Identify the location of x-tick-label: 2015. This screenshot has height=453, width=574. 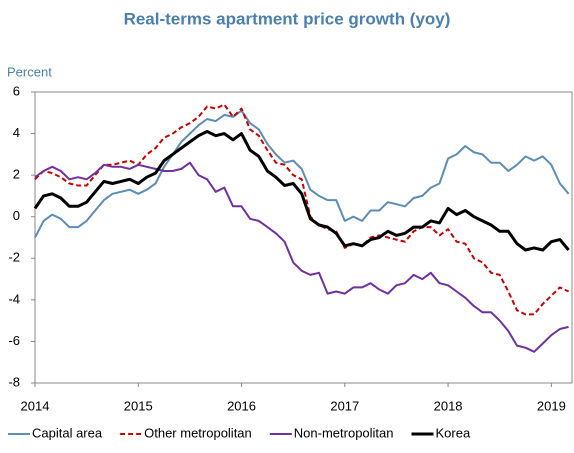
(138, 405).